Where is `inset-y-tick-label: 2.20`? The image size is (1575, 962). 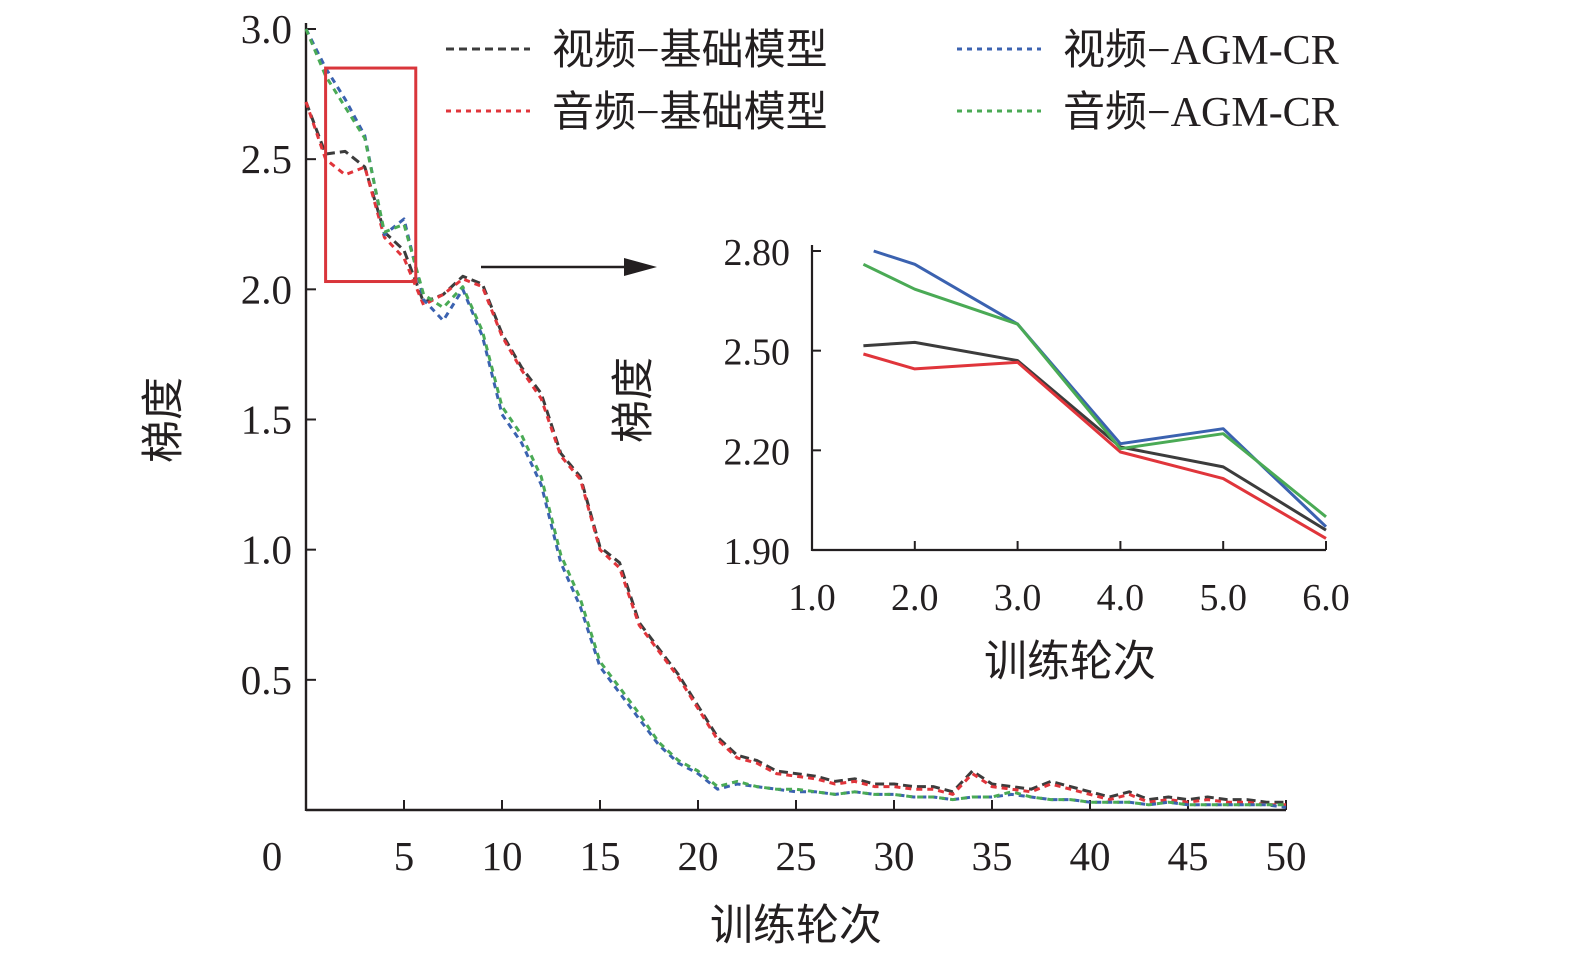
inset-y-tick-label: 2.20 is located at coordinates (757, 452).